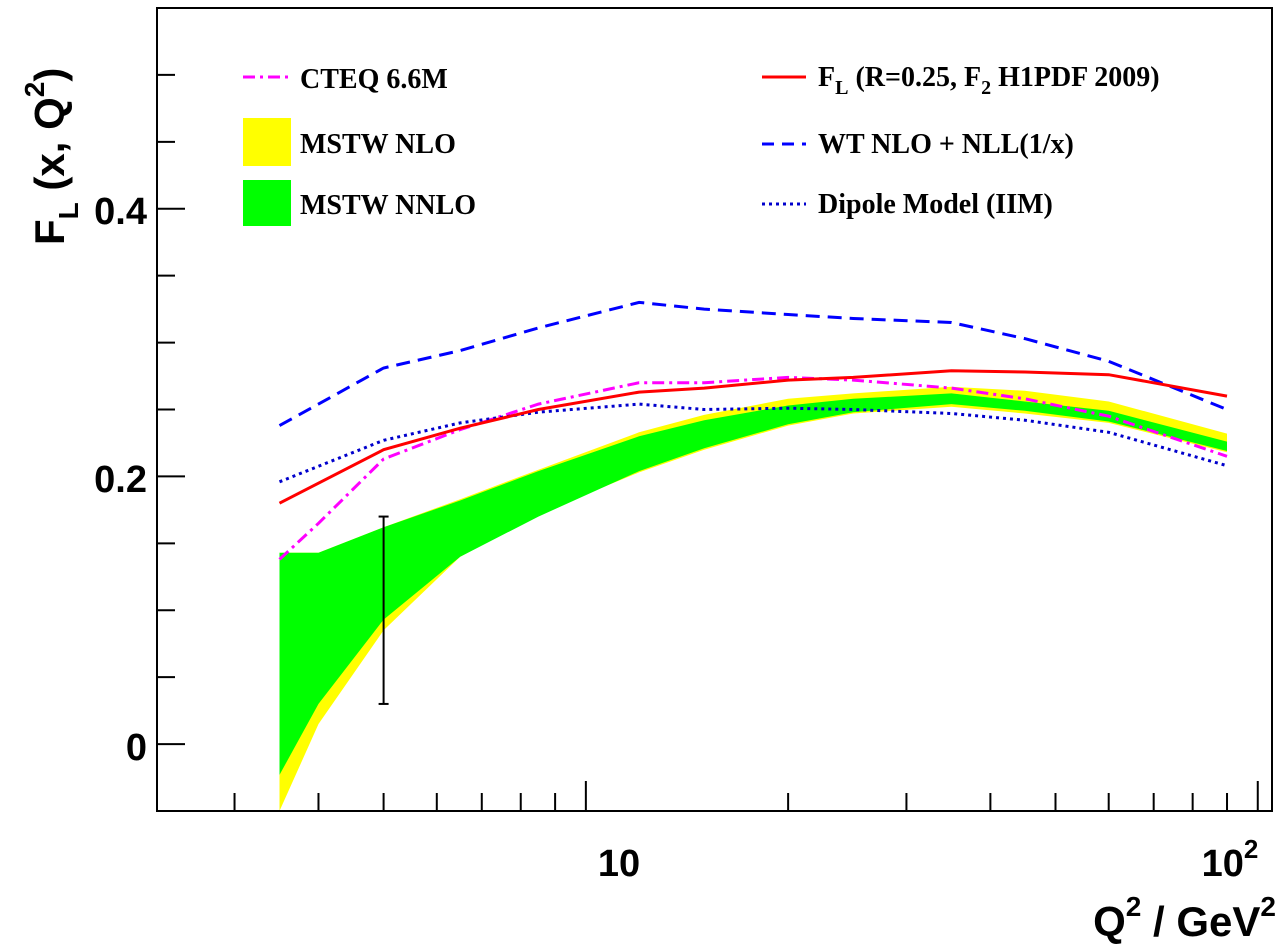 The height and width of the screenshot is (946, 1281). Describe the element at coordinates (378, 144) in the screenshot. I see `legend-label-mstw-nlo: MSTW NLO` at that location.